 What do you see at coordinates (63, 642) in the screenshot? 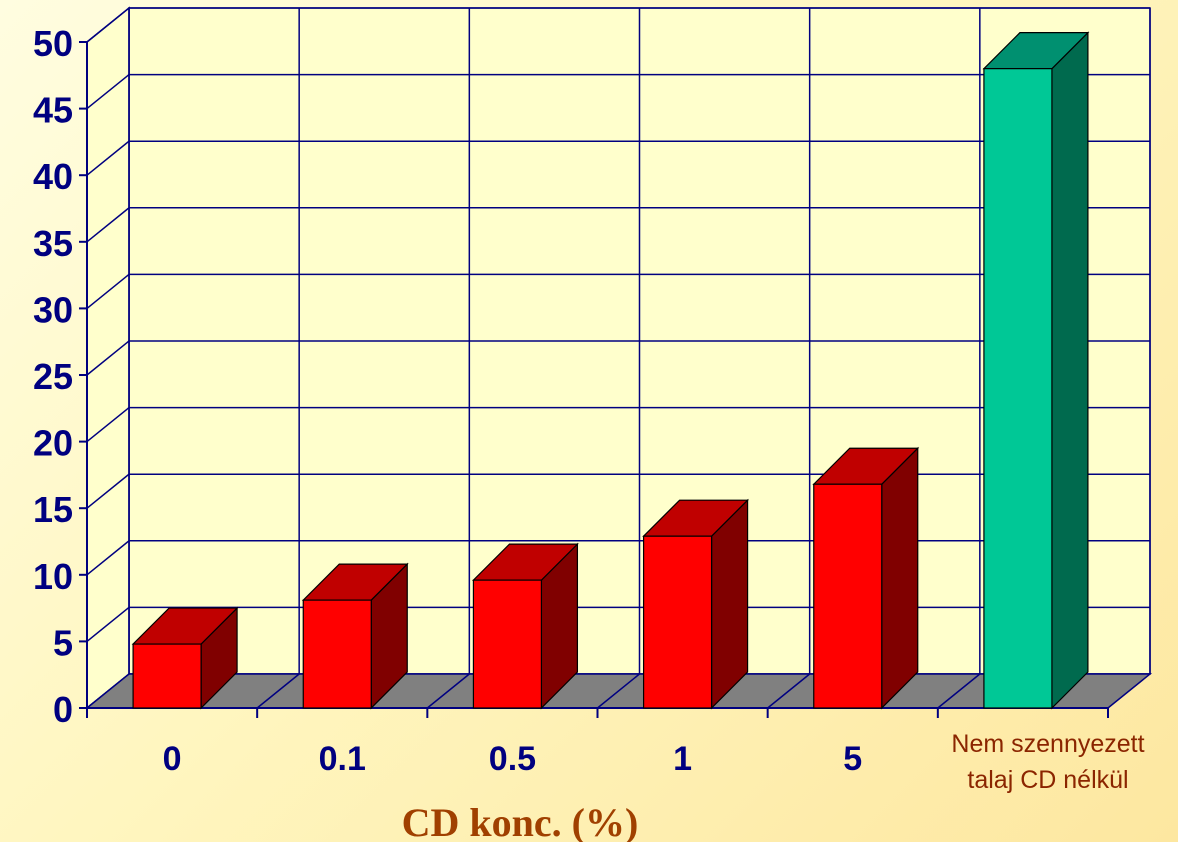
I see `y-tick-label: 5` at bounding box center [63, 642].